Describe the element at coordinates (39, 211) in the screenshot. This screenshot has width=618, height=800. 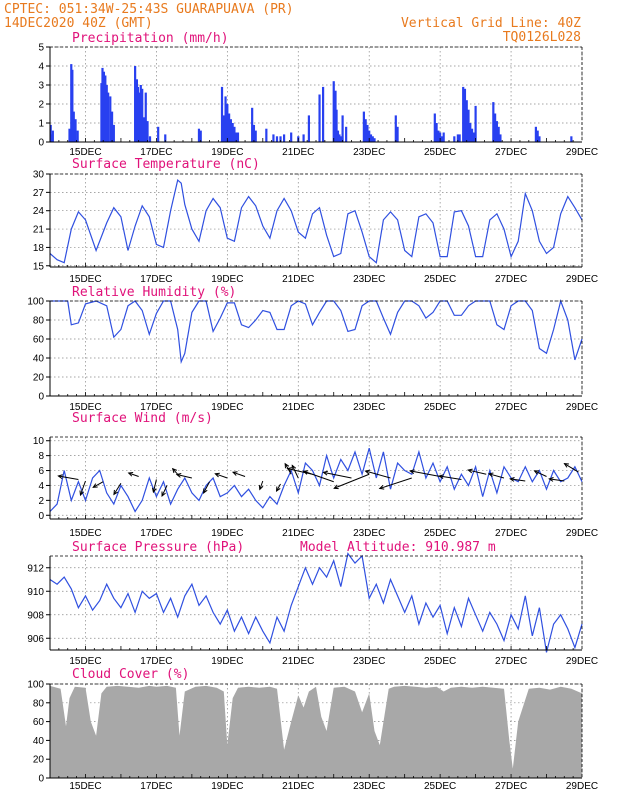
I see `y-tick-label: 24` at that location.